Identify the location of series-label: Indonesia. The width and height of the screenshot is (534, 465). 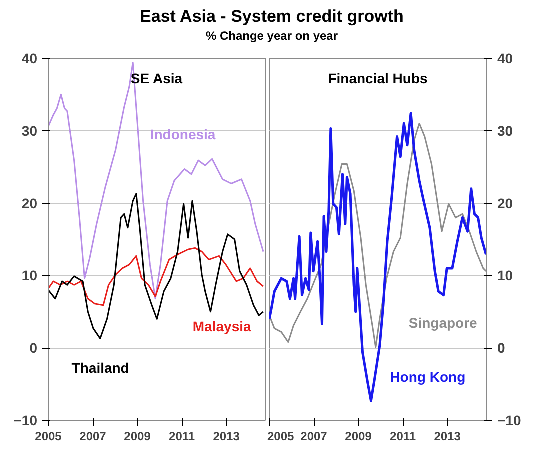
(183, 134).